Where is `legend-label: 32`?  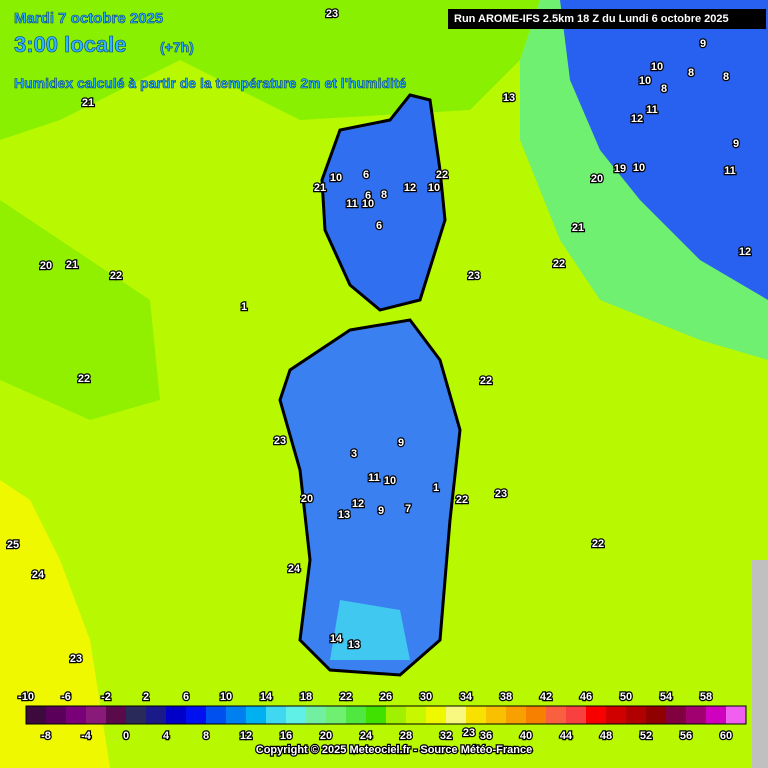 legend-label: 32 is located at coordinates (446, 736).